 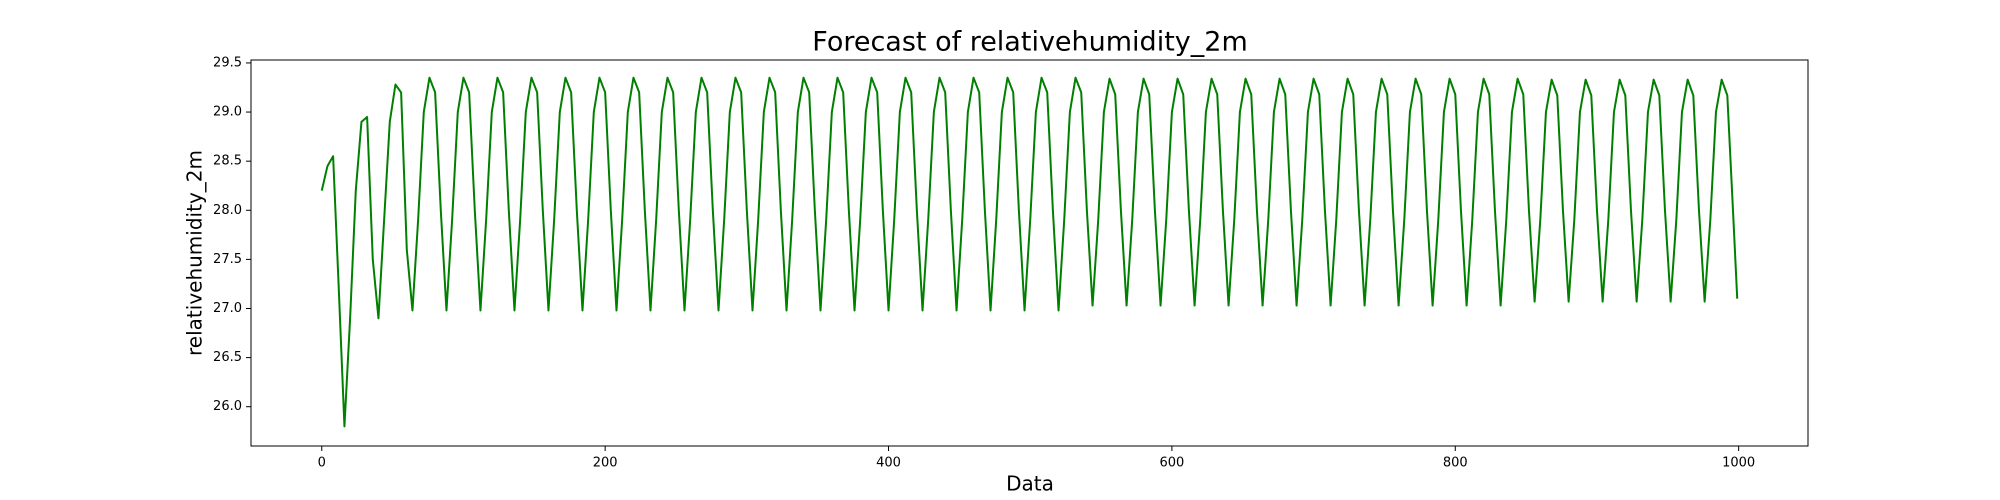 I want to click on x-tick-label: 600, so click(x=1171, y=463).